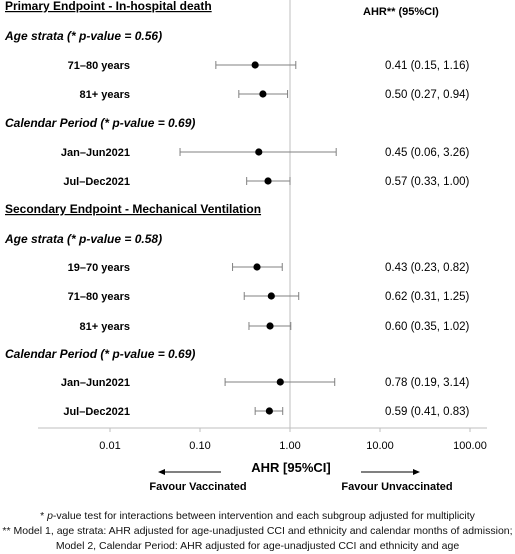 The height and width of the screenshot is (554, 515). Describe the element at coordinates (470, 446) in the screenshot. I see `x-tick-label: 100.00` at that location.